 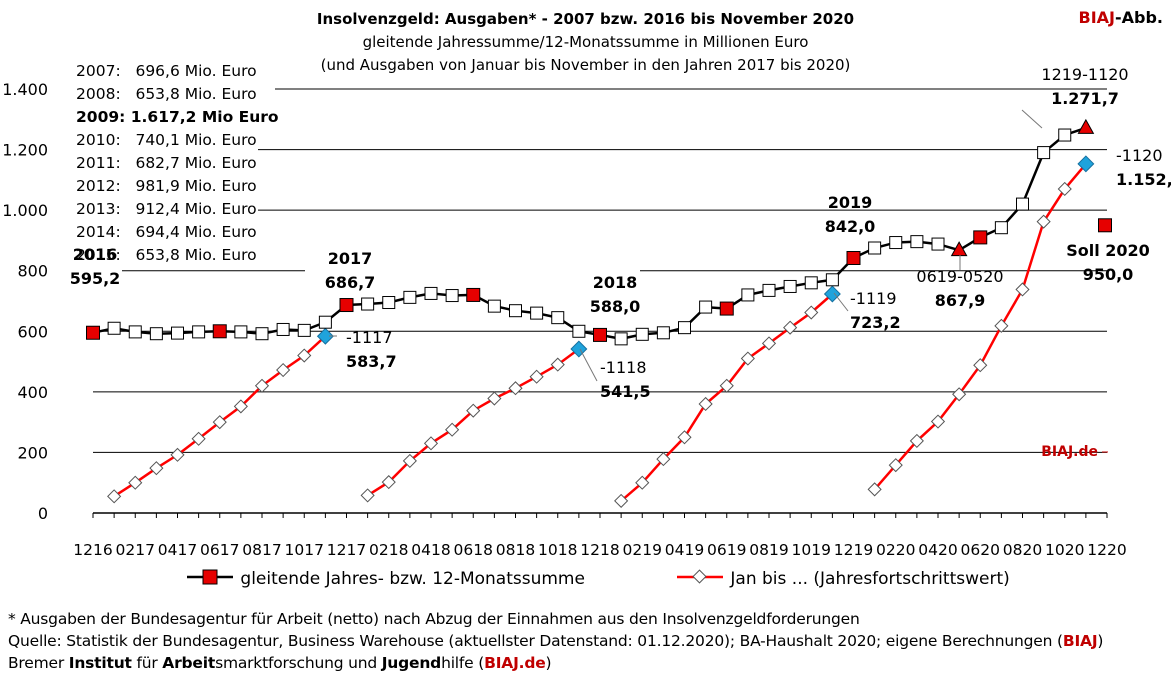 I want to click on data-label: 2017, so click(x=350, y=258).